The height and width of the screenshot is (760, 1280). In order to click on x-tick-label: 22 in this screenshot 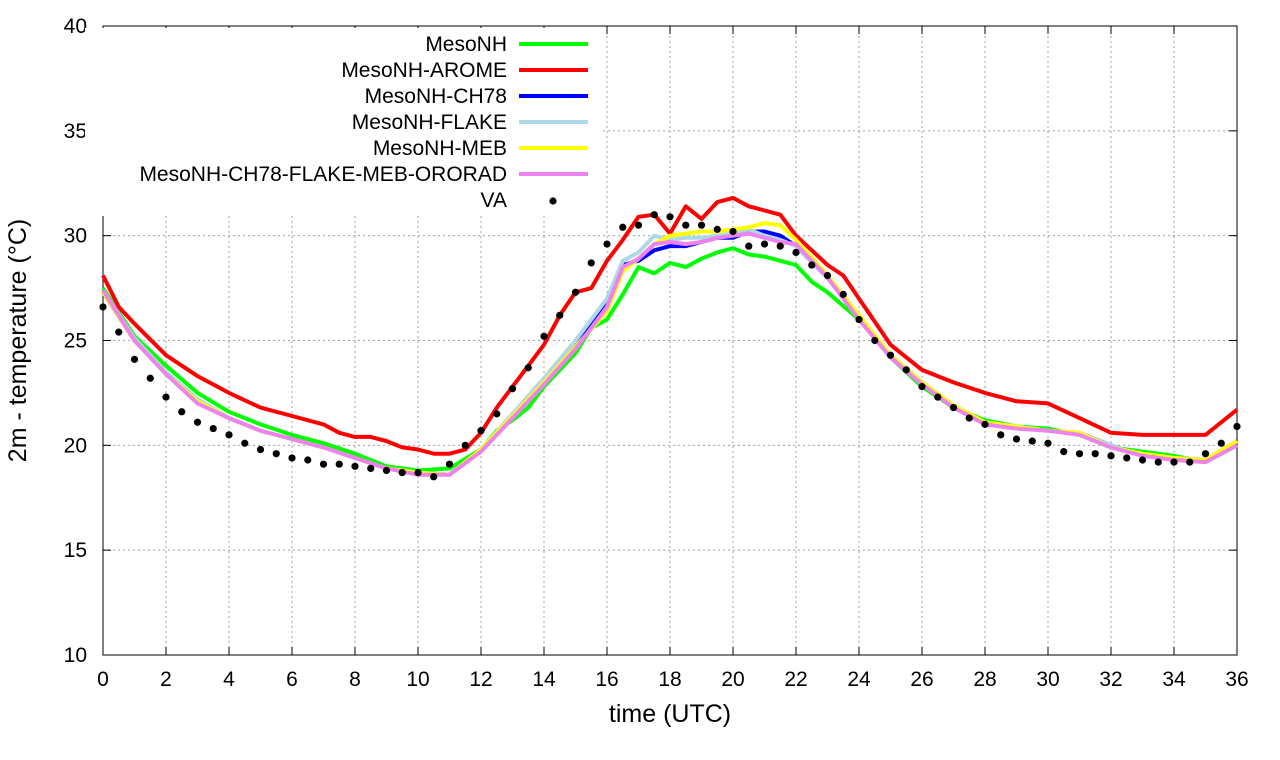, I will do `click(795, 679)`.